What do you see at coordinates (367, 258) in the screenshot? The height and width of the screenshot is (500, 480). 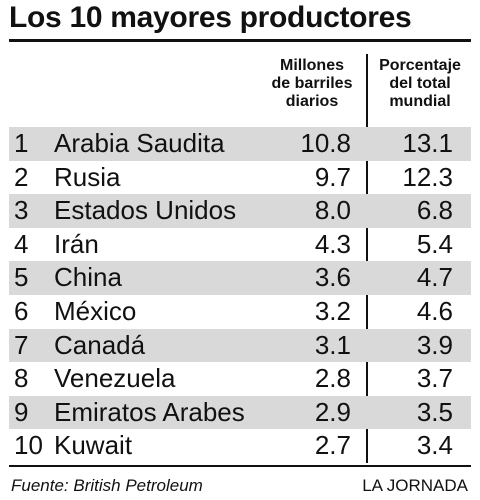 I see `column-divider` at bounding box center [367, 258].